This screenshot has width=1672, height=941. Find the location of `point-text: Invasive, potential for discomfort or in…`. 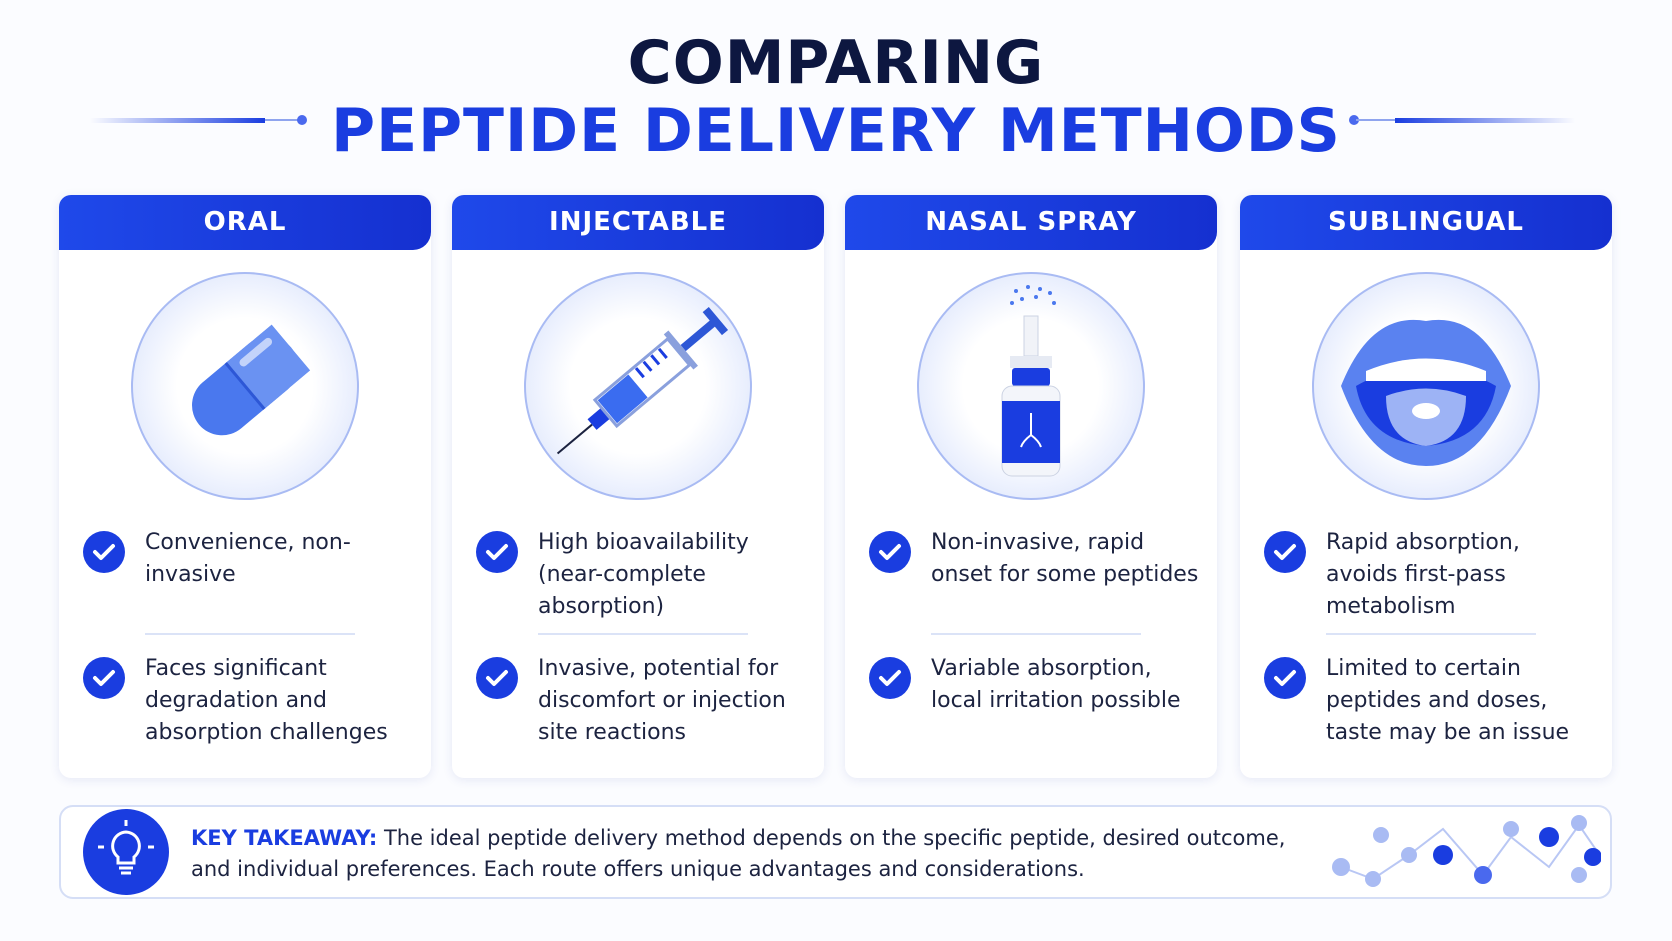

point-text: Invasive, potential for discomfort or in… is located at coordinates (662, 700).